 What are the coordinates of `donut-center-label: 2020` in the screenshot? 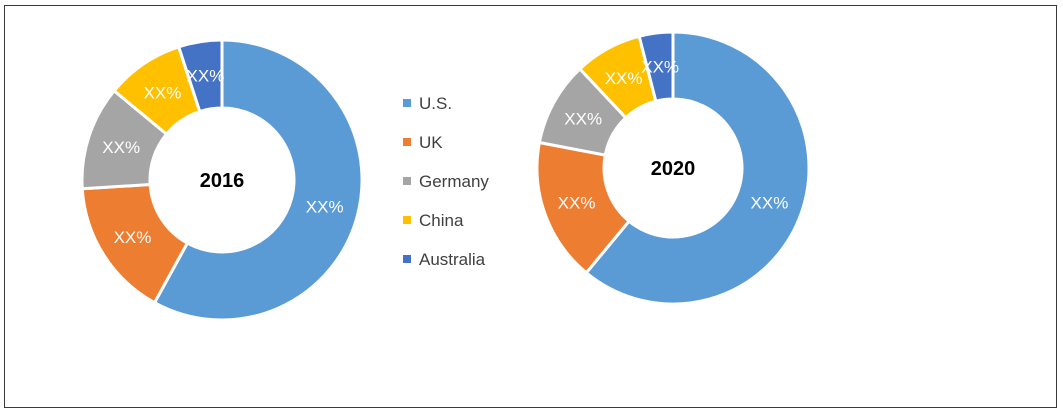 It's located at (673, 169).